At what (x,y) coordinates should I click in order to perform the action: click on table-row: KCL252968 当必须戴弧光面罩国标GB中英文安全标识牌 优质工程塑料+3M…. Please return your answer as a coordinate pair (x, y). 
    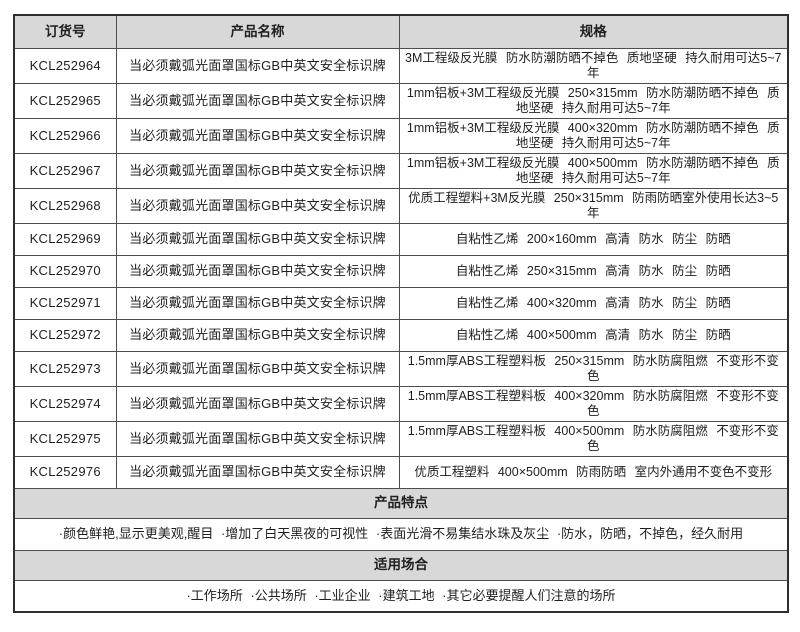
    Looking at the image, I should click on (401, 205).